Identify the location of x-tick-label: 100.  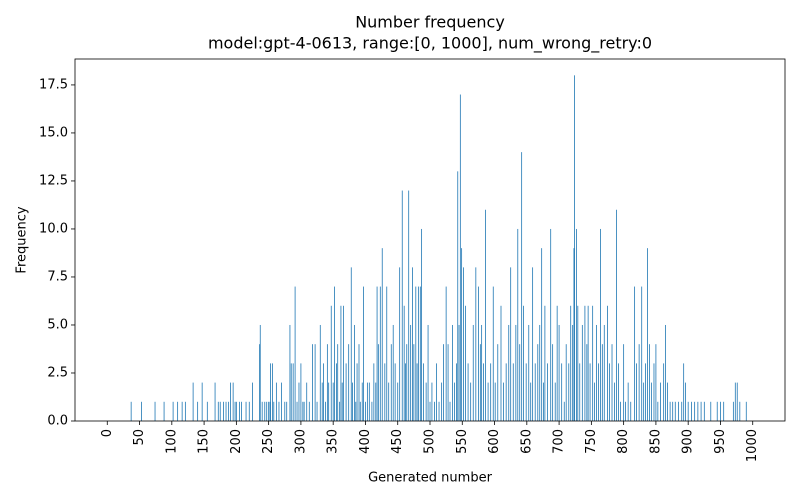
(171, 441).